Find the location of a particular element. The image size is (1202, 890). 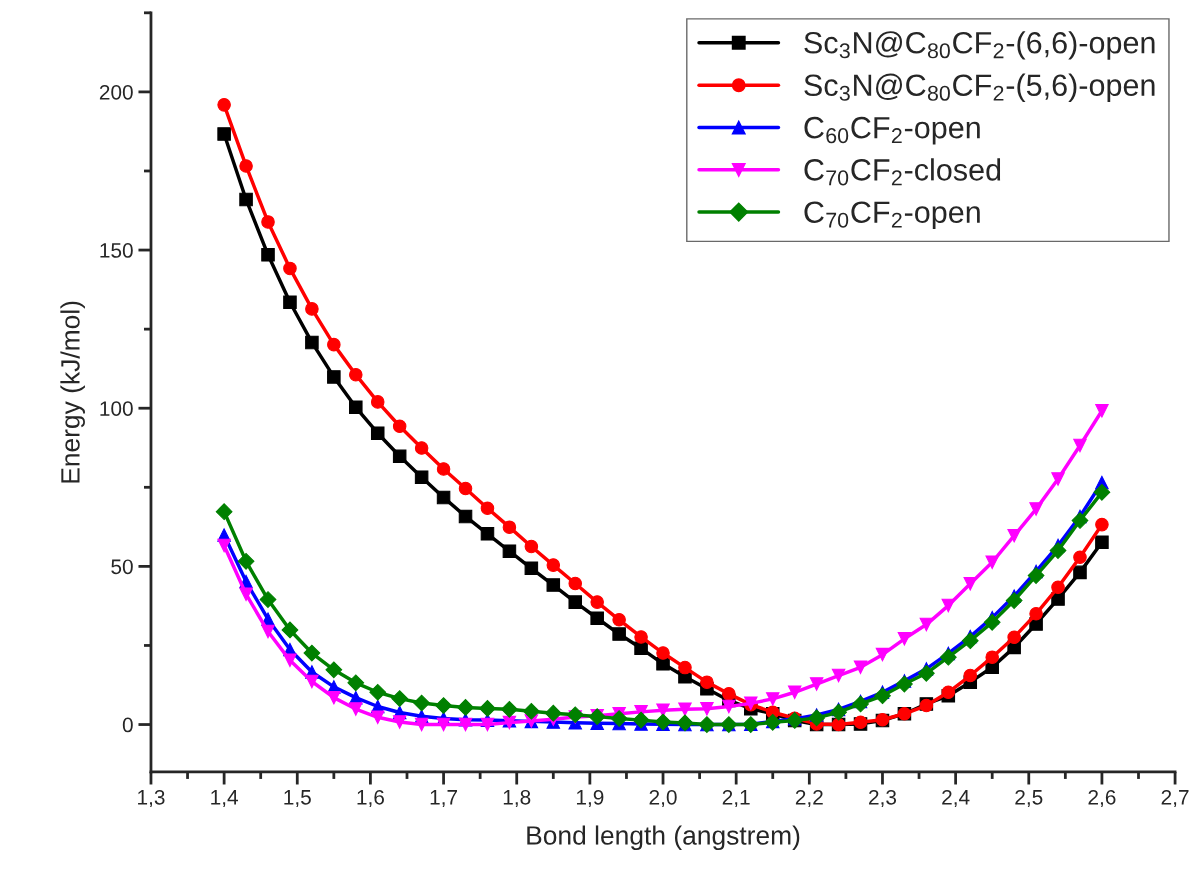

x-tick-label: 1,3 is located at coordinates (151, 798).